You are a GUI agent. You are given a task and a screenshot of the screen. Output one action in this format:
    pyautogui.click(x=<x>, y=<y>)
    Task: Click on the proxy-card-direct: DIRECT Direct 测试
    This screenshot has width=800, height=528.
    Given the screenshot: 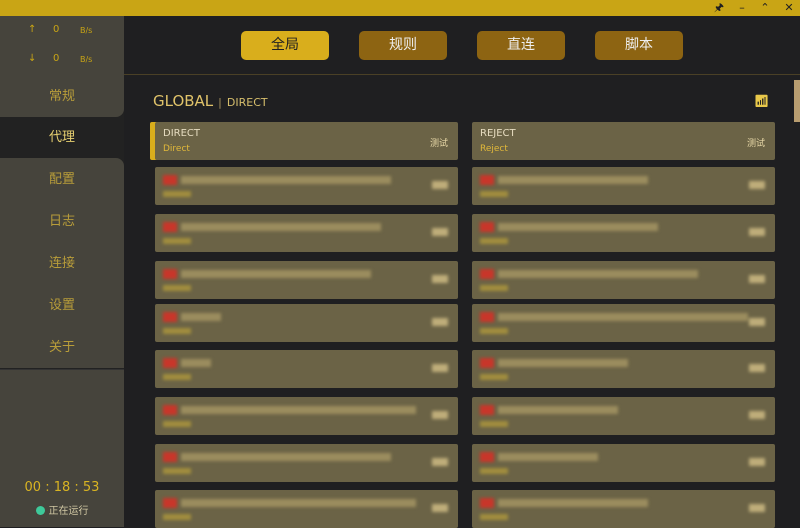 What is the action you would take?
    pyautogui.click(x=306, y=141)
    